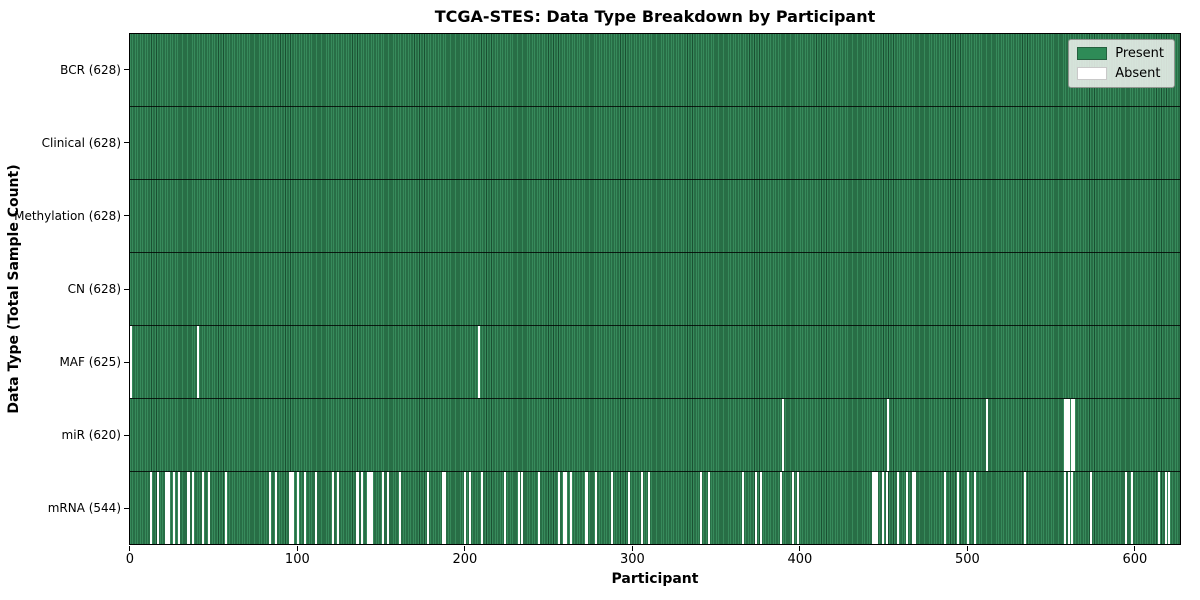 This screenshot has height=600, width=1200. I want to click on heatmap-row-cn, so click(655, 288).